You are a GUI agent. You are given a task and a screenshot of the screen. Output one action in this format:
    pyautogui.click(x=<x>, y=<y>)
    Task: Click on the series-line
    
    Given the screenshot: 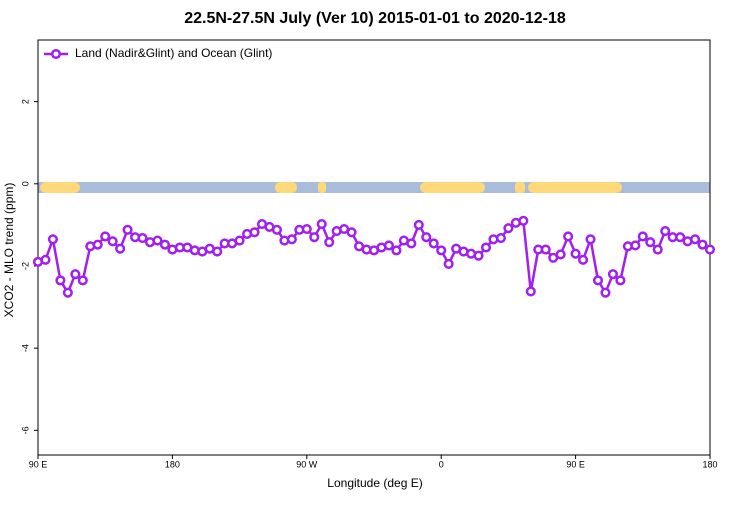 What is the action you would take?
    pyautogui.click(x=374, y=257)
    